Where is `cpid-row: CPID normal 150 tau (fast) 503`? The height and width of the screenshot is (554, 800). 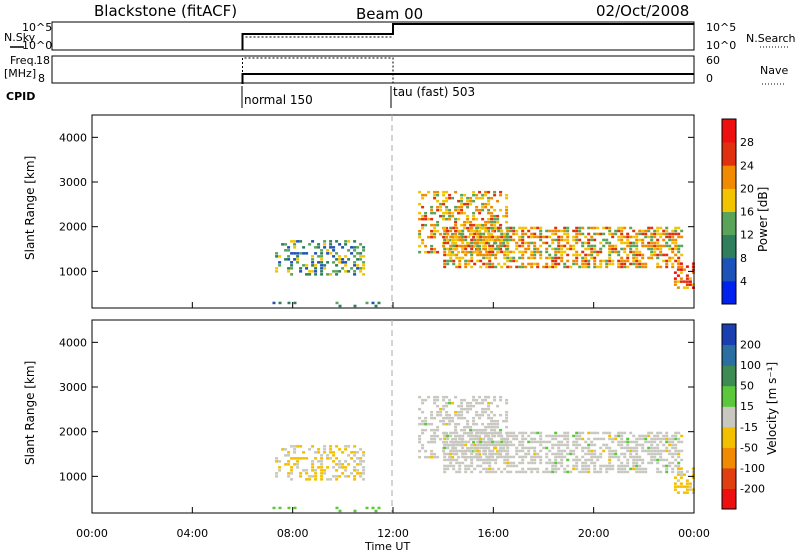
cpid-row: CPID normal 150 tau (fast) 503 is located at coordinates (240, 96).